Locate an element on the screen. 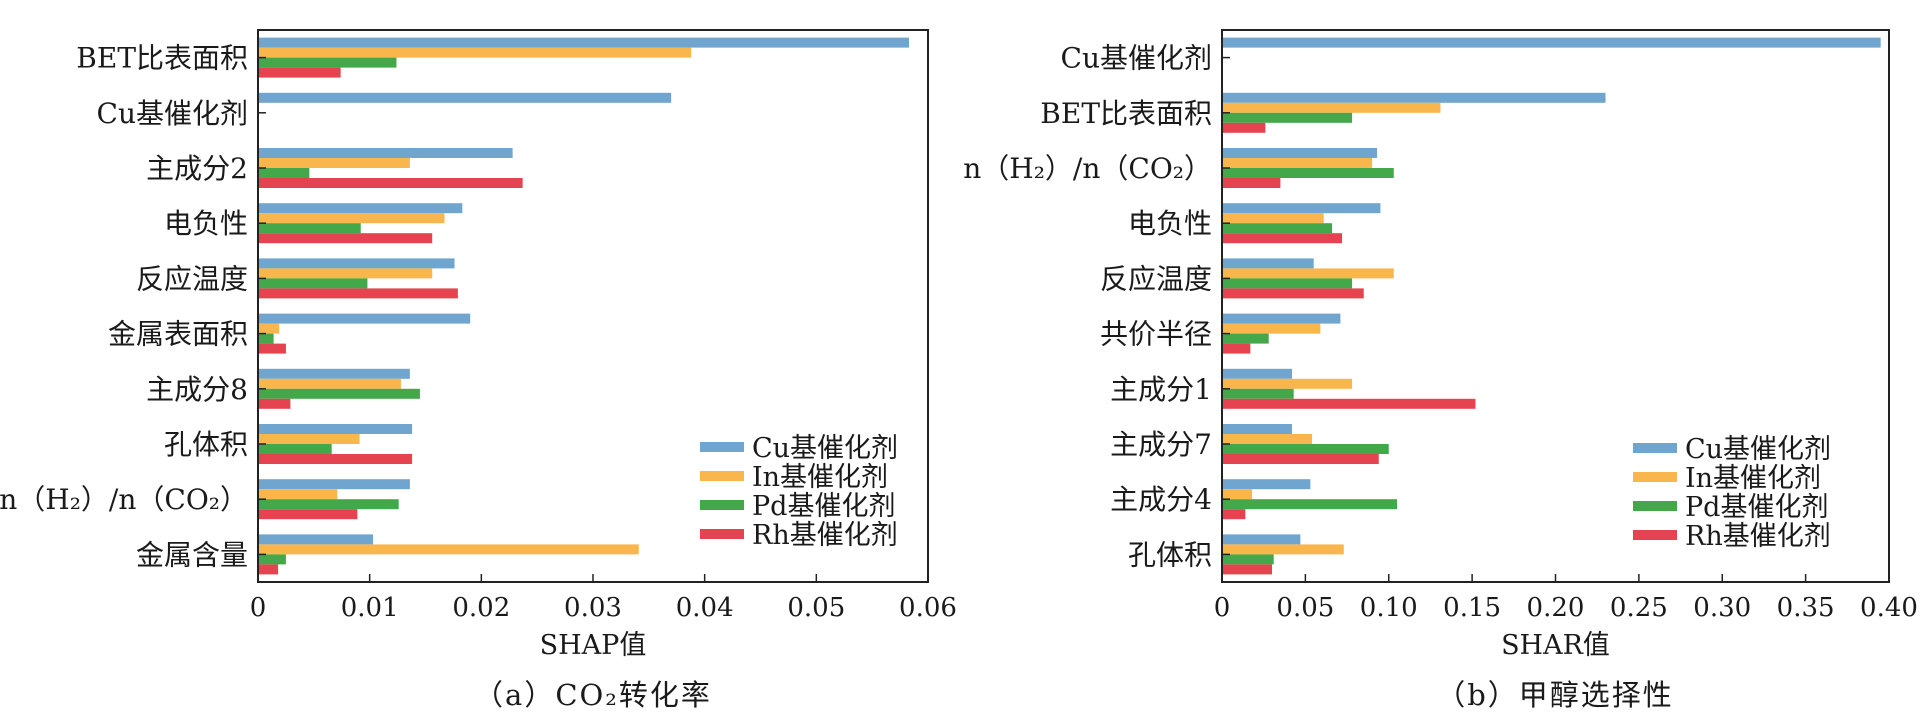 The height and width of the screenshot is (723, 1923). a-legend-swatch-cu is located at coordinates (722, 447).